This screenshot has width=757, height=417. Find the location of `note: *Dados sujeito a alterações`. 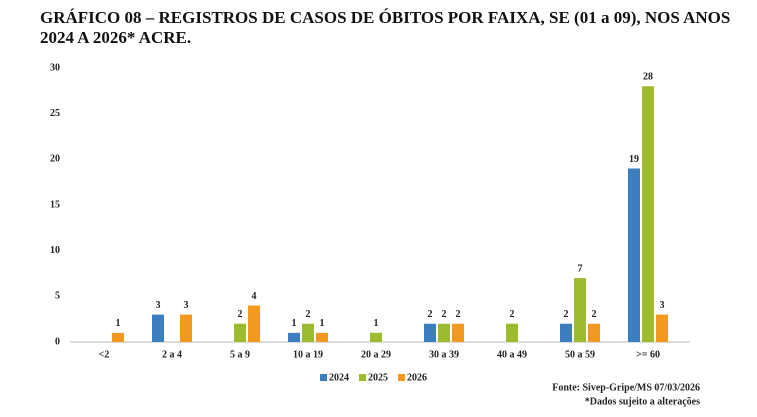

note: *Dados sujeito a alterações is located at coordinates (642, 401).